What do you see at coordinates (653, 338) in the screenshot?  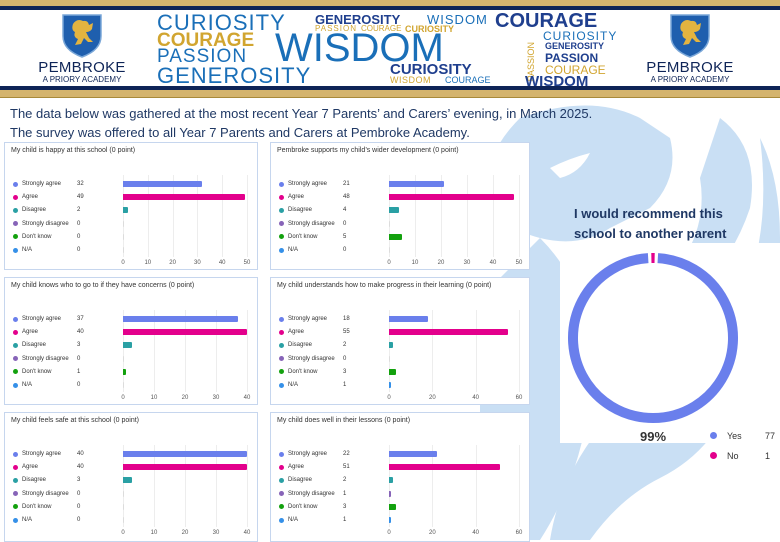 I see `donut-slice-yes` at bounding box center [653, 338].